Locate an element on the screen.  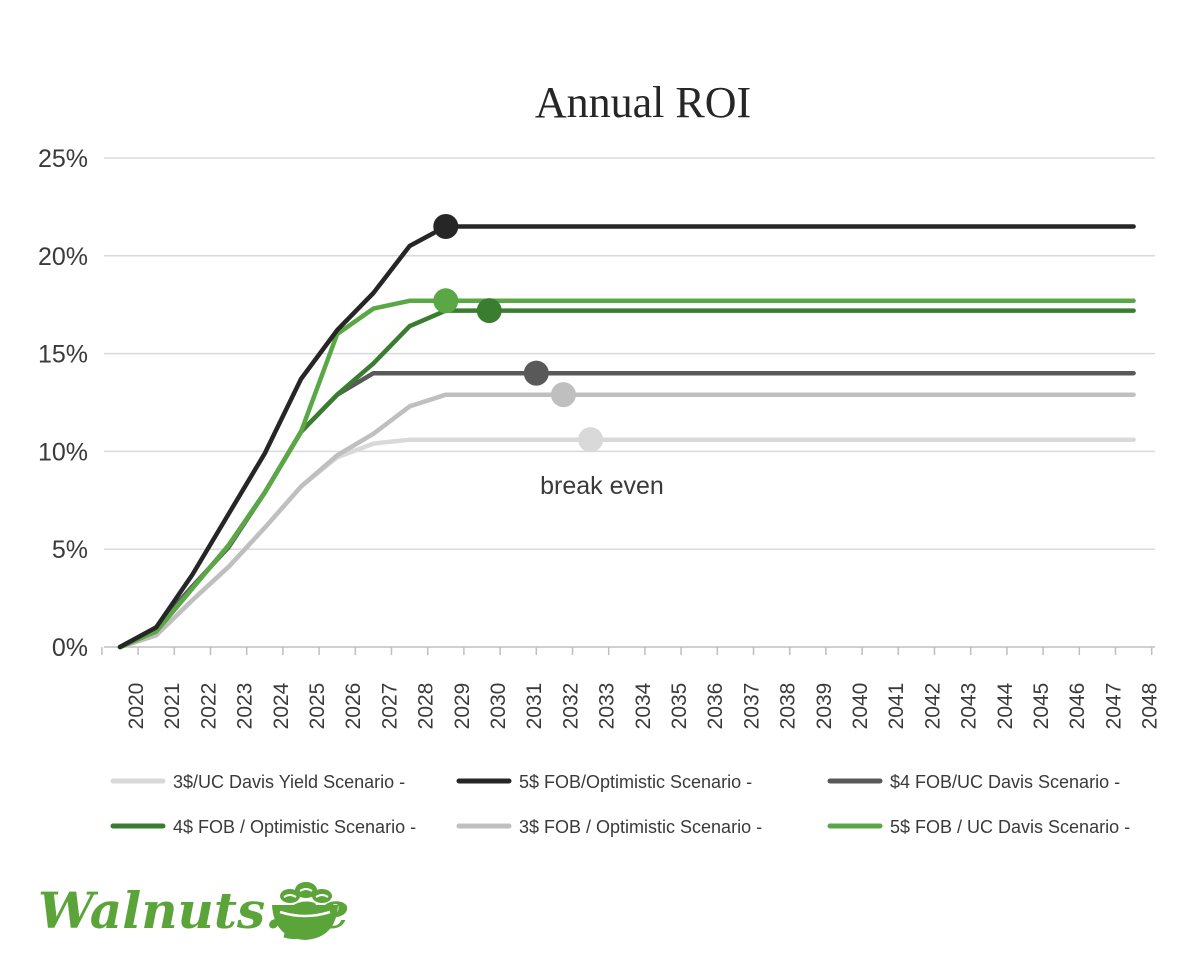
bowl-icon is located at coordinates (305, 911).